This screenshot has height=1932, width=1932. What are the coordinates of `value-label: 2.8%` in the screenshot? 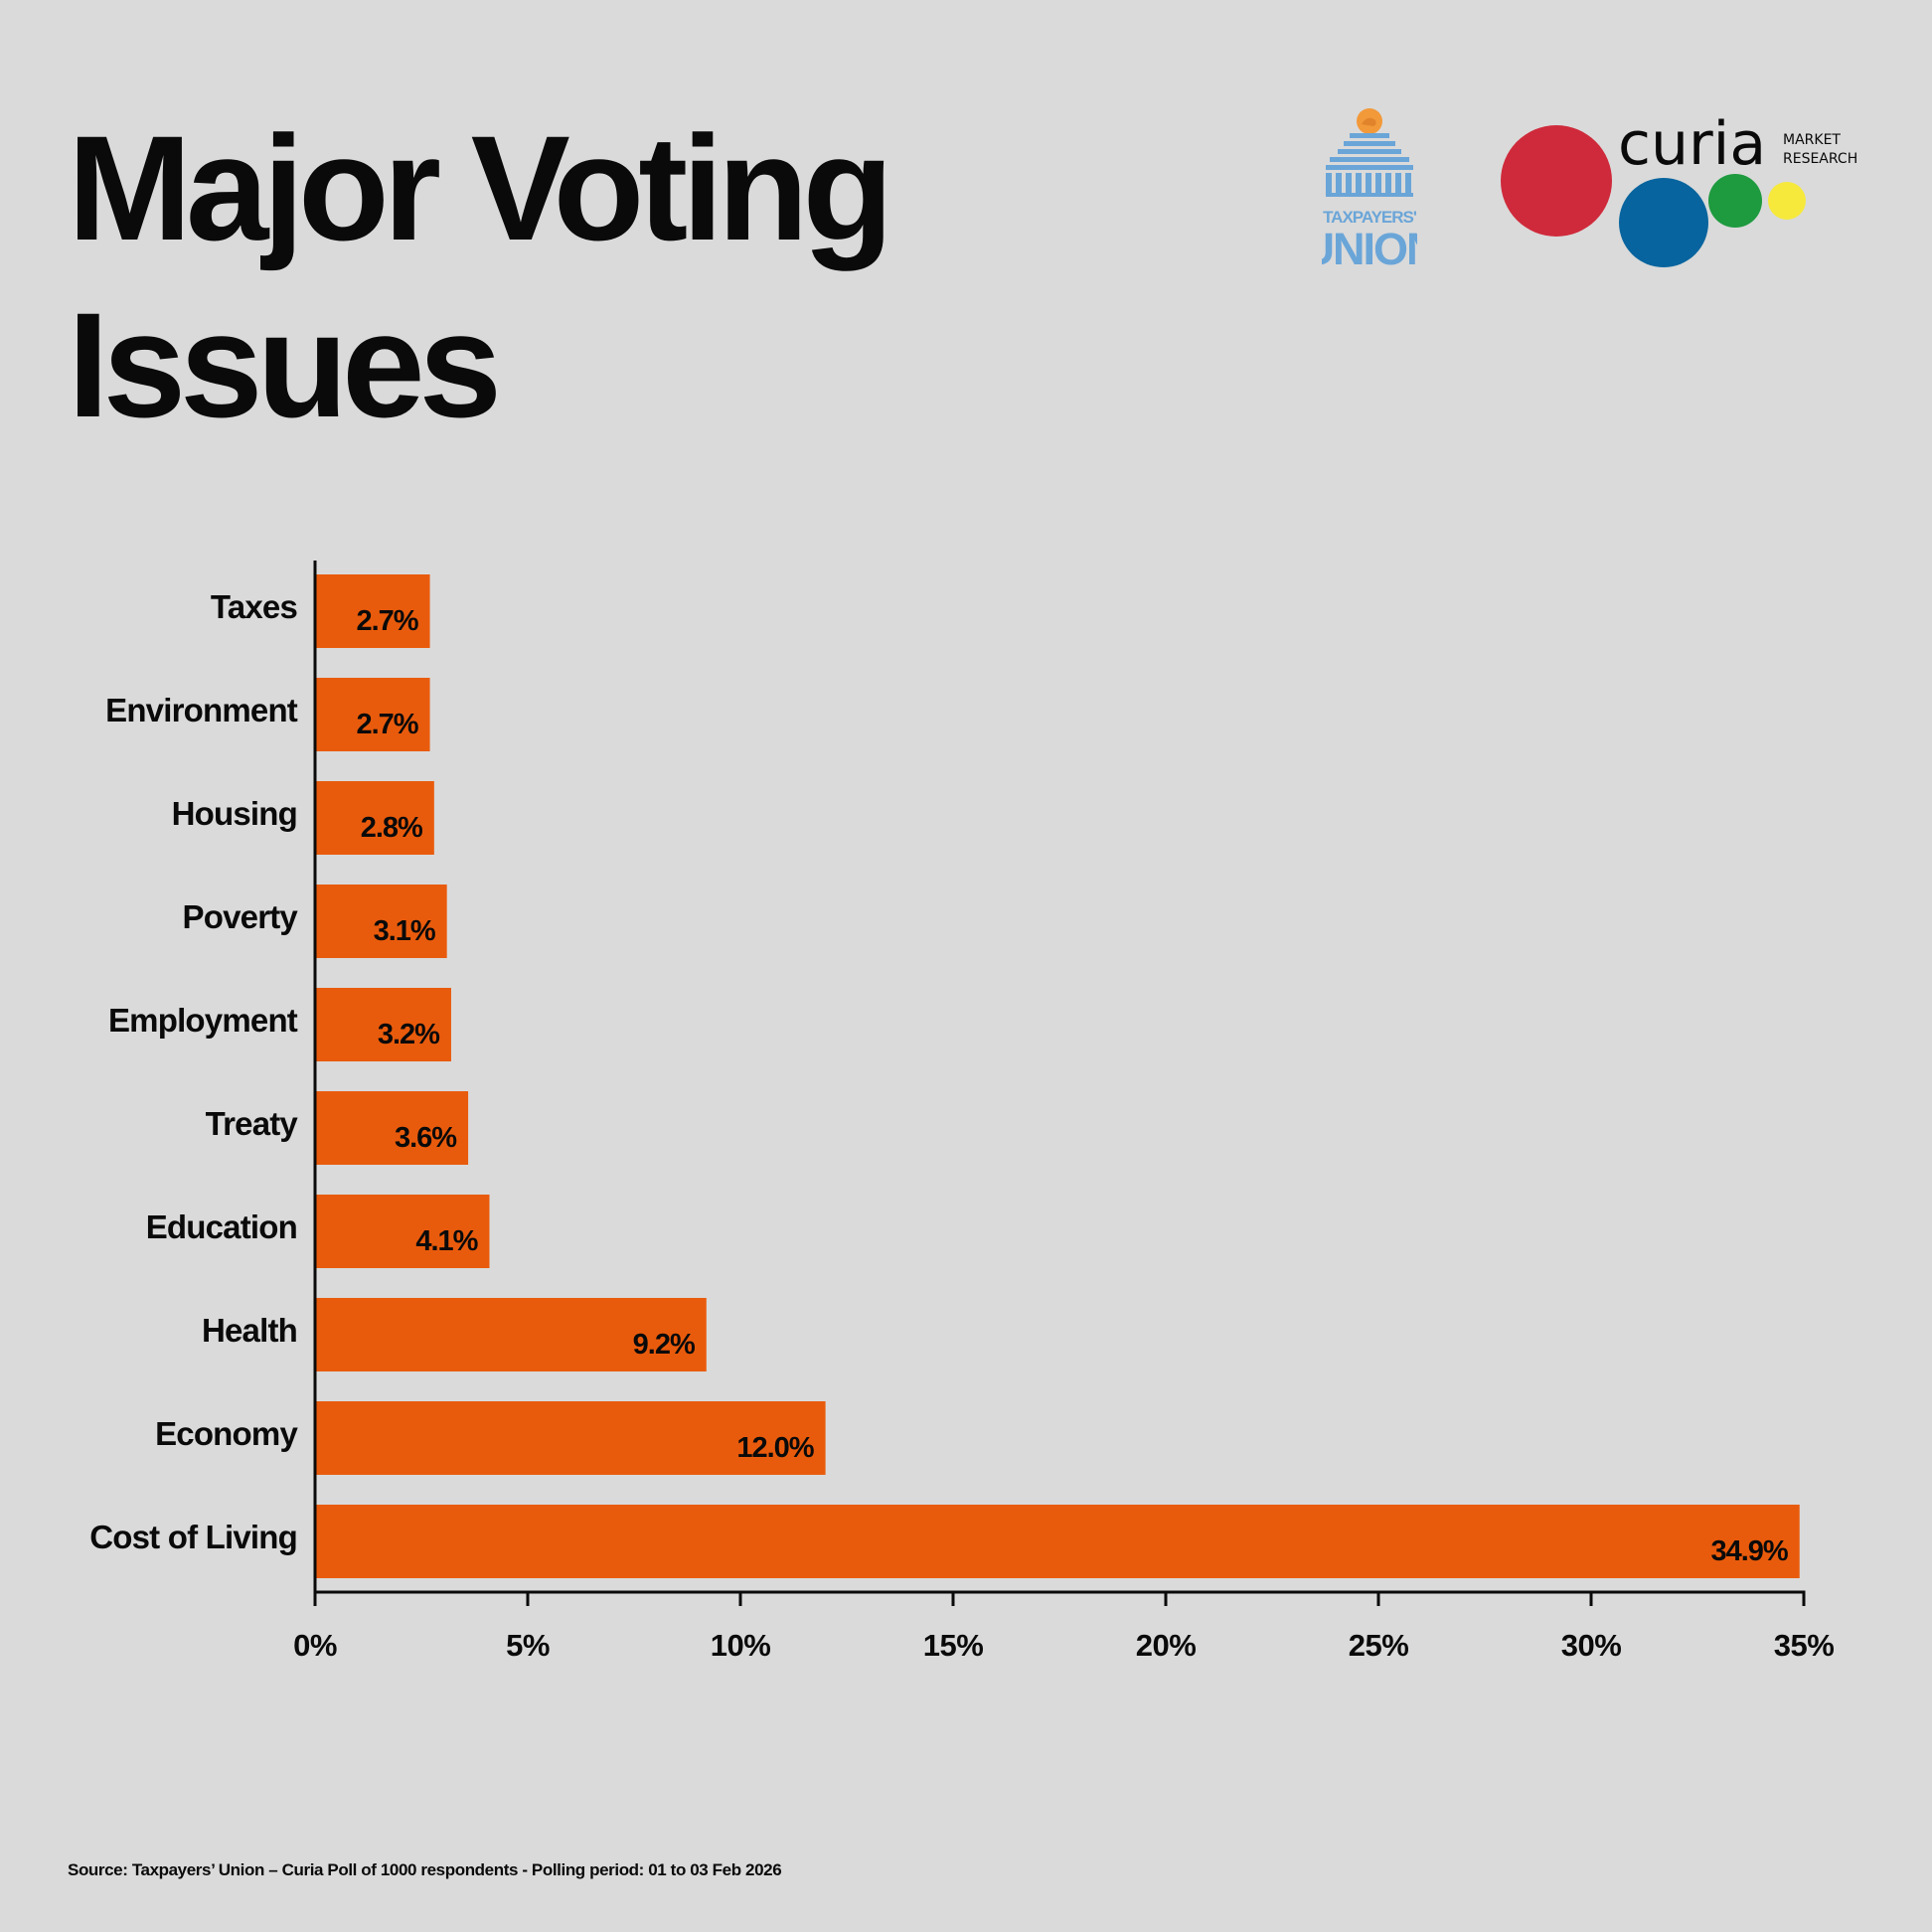 It's located at (392, 828).